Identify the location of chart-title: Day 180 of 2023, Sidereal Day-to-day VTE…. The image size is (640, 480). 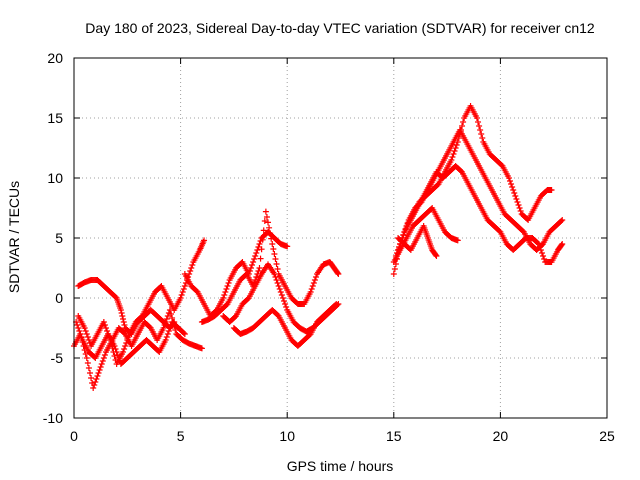
(340, 28).